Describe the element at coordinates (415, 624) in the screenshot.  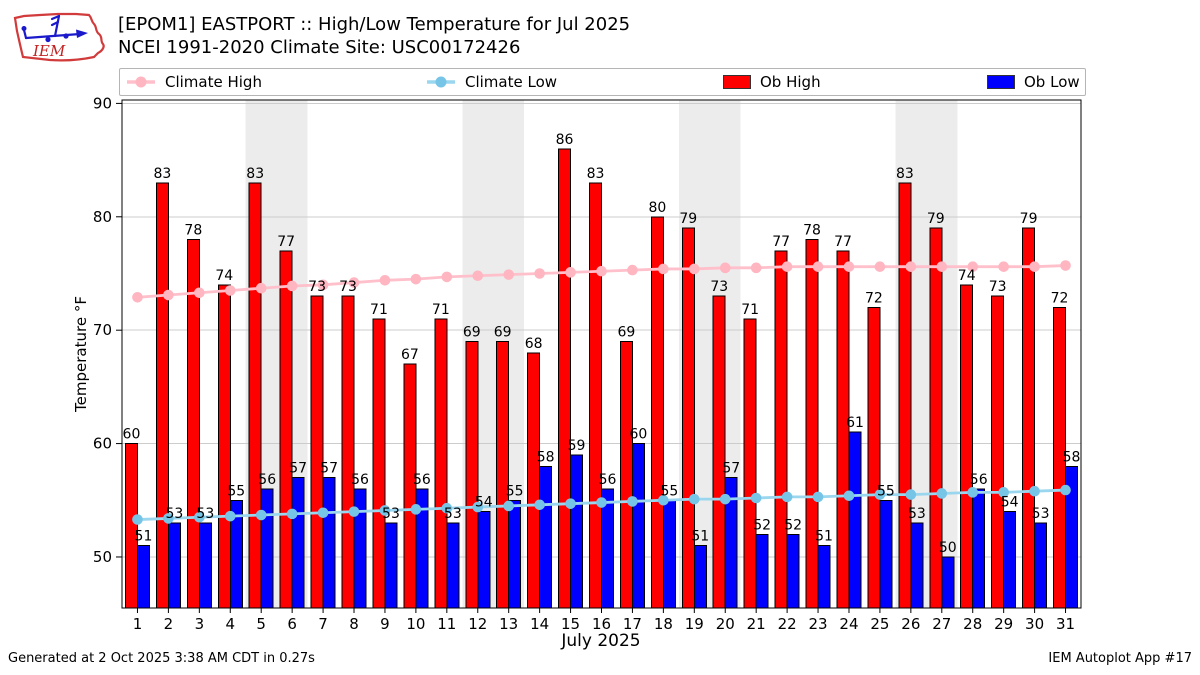
I see `x-tick-label: 10` at that location.